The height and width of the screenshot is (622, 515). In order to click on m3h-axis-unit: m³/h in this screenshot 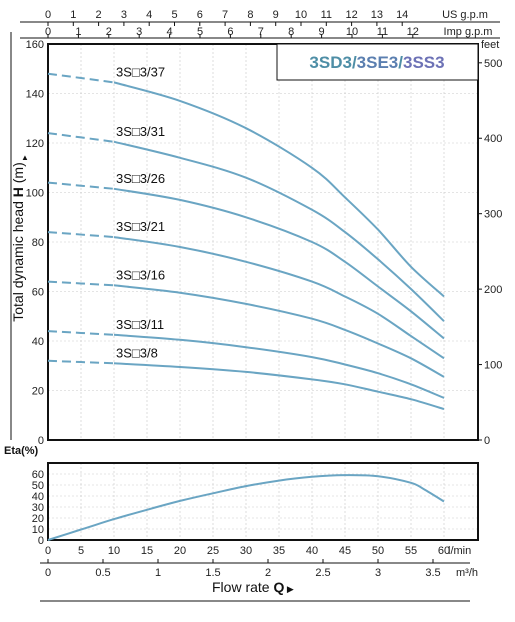, I will do `click(467, 573)`.